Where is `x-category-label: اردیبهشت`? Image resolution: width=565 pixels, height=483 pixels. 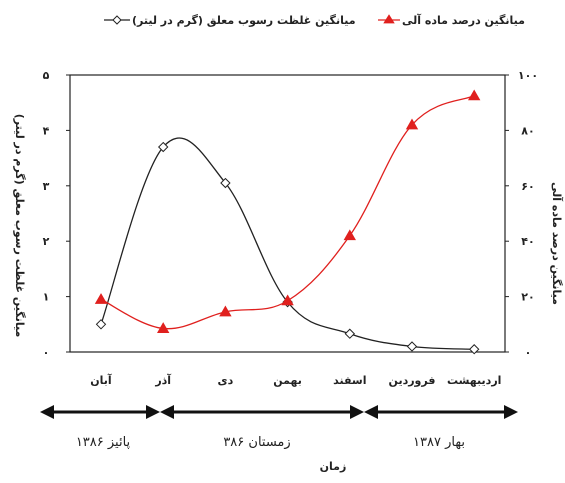 x-category-label: اردیبهشت is located at coordinates (474, 380).